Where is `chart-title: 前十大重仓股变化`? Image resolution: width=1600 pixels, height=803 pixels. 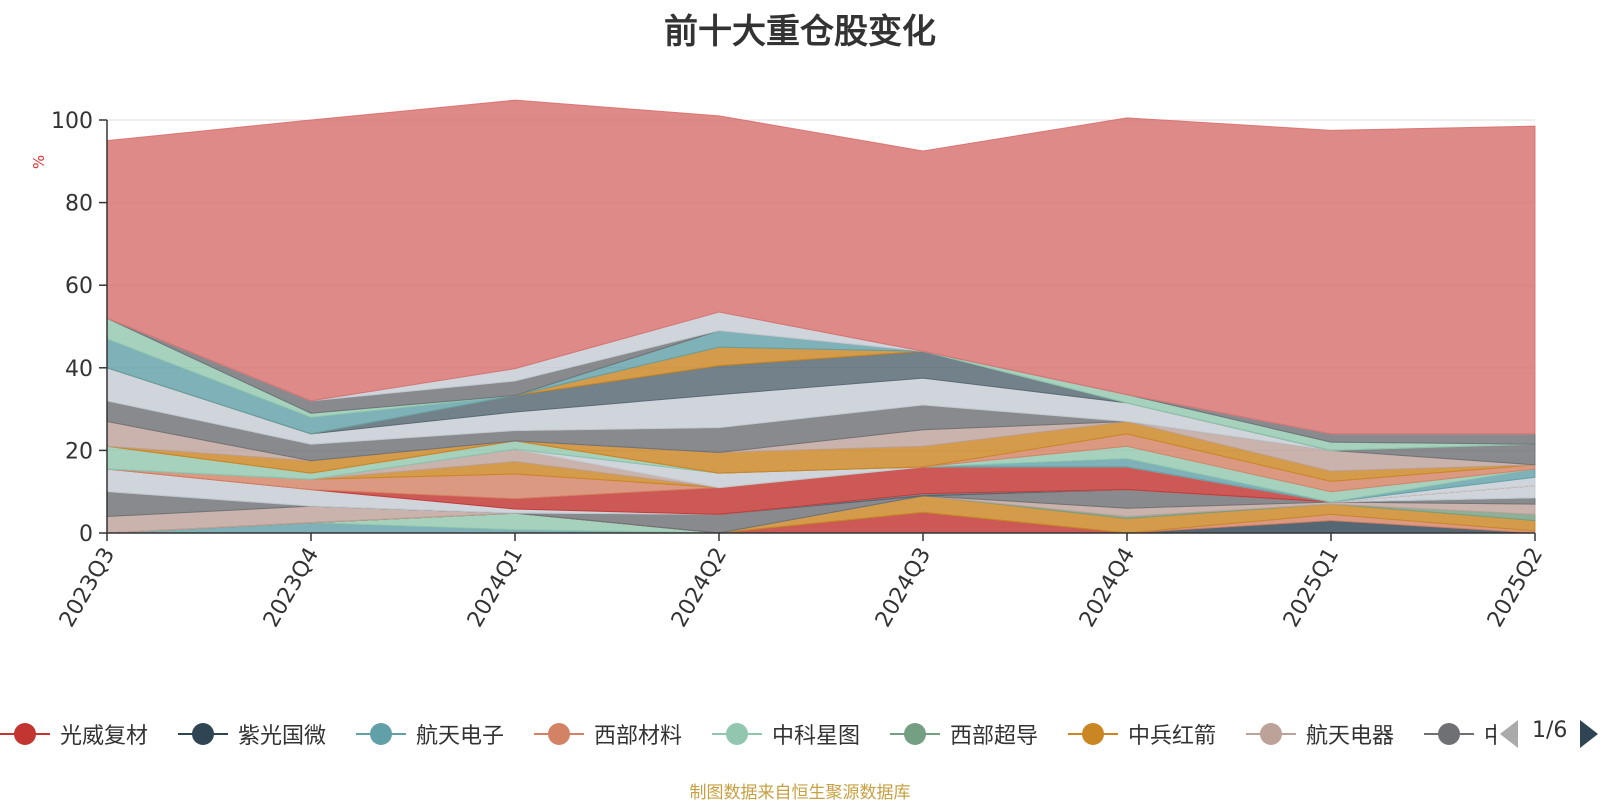 chart-title: 前十大重仓股变化 is located at coordinates (800, 32).